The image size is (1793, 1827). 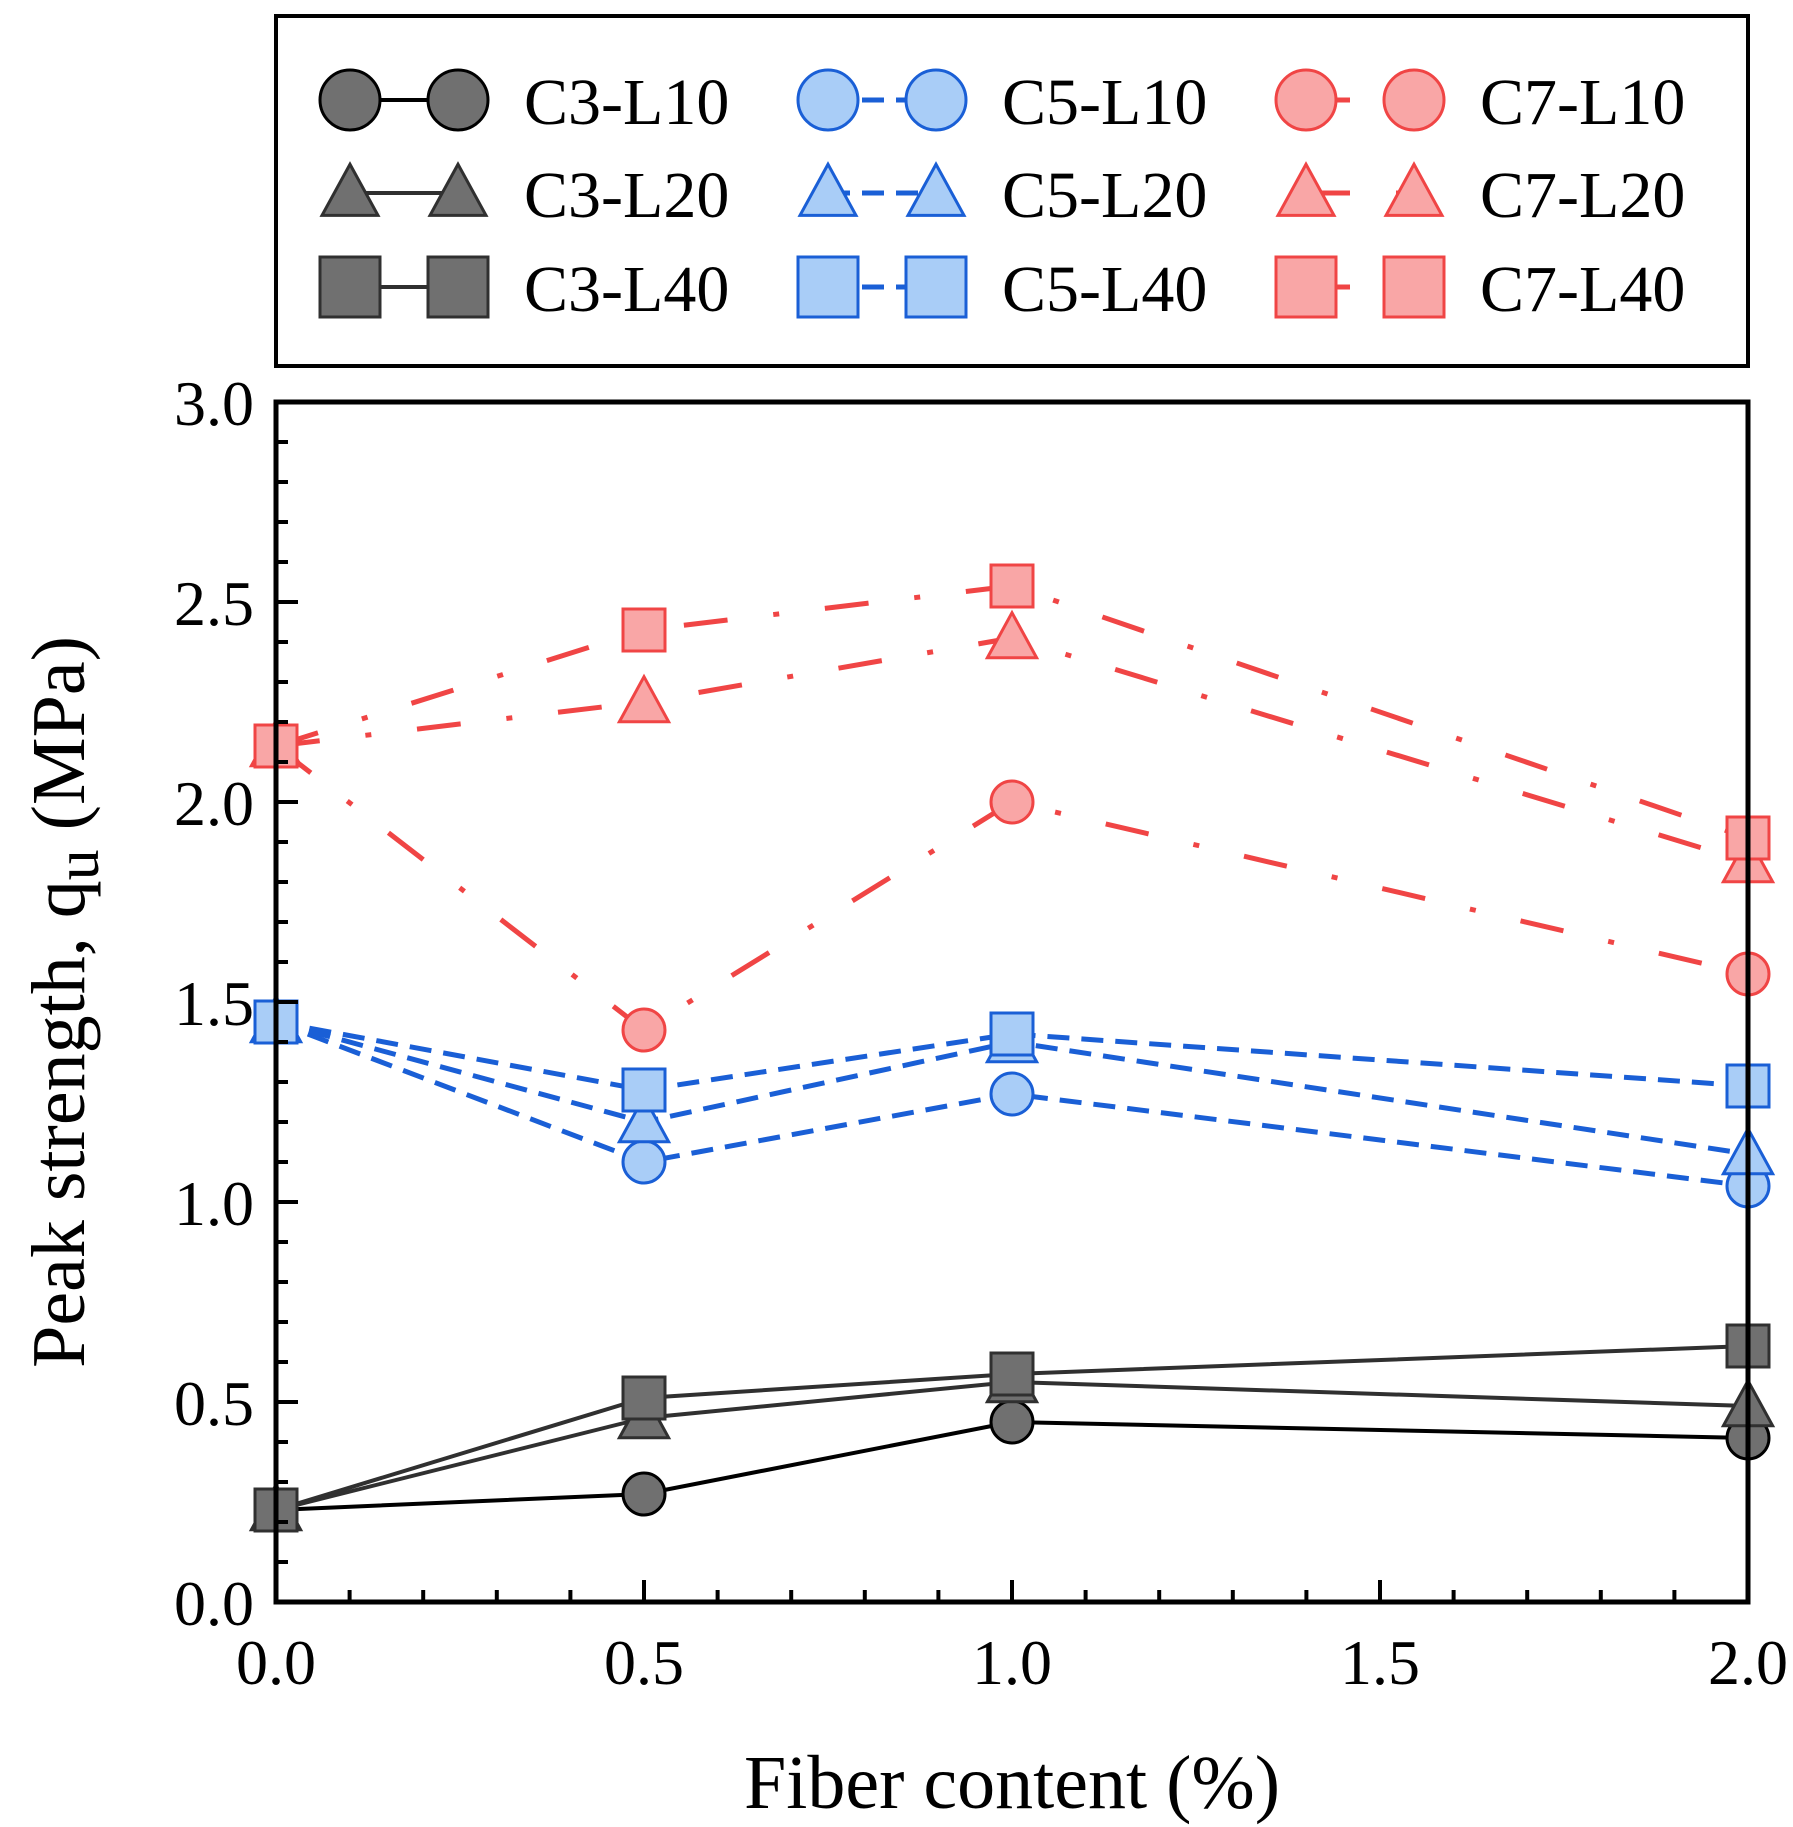 I want to click on y-tick-label: 1.0, so click(x=214, y=1203).